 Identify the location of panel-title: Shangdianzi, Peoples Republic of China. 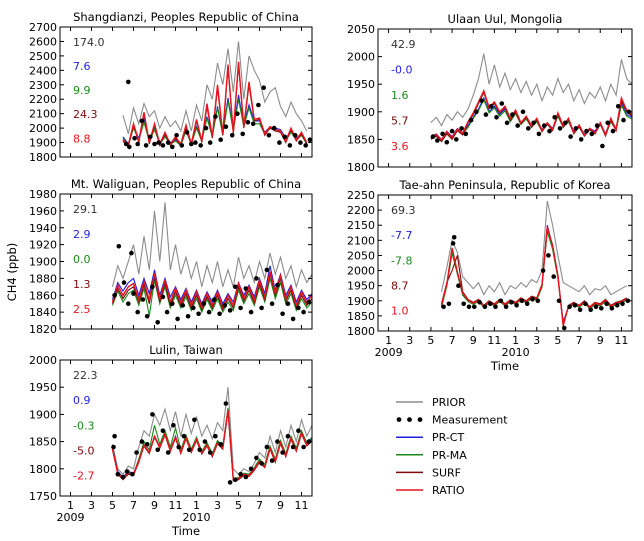
(186, 17).